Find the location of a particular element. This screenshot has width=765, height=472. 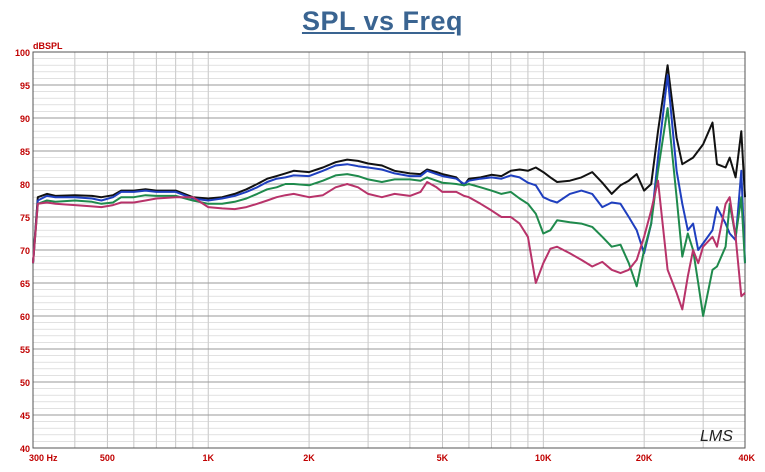

y-tick-label: 100 is located at coordinates (22, 53).